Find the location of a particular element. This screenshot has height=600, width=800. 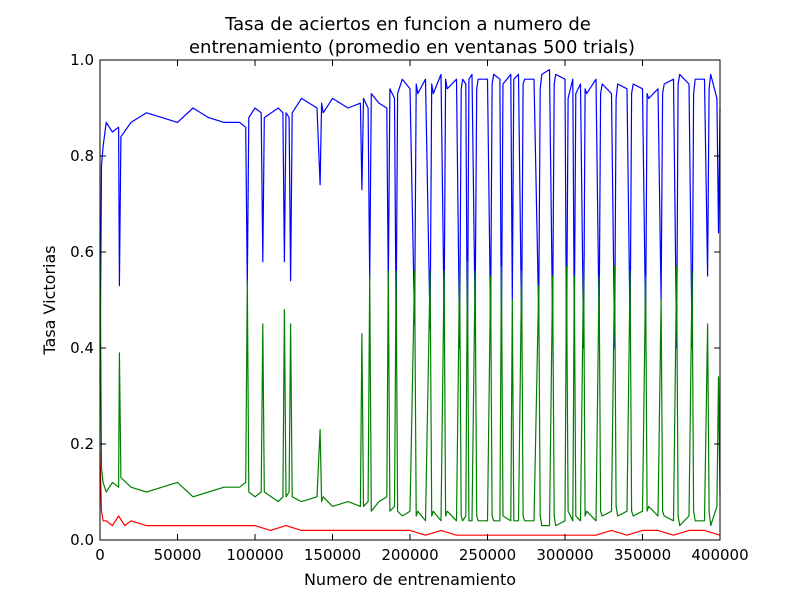

x-tick-label: 350000 is located at coordinates (642, 555).